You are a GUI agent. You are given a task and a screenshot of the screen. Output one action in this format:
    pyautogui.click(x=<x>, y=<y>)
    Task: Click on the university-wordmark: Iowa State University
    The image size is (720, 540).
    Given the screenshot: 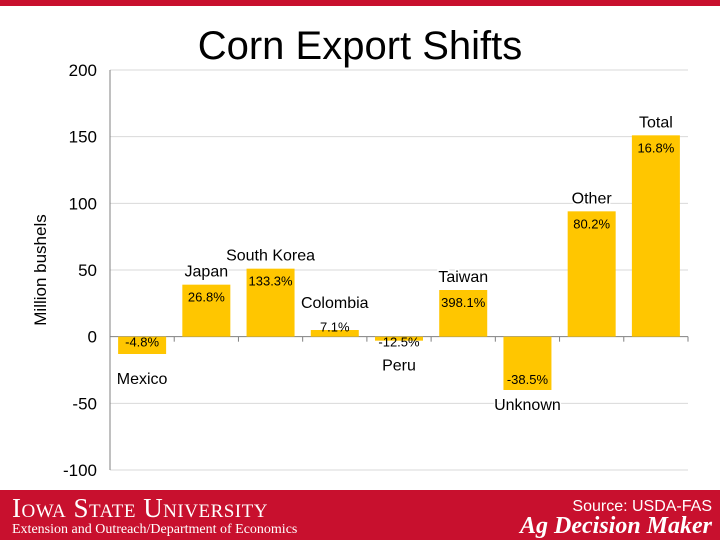 What is the action you would take?
    pyautogui.click(x=140, y=508)
    